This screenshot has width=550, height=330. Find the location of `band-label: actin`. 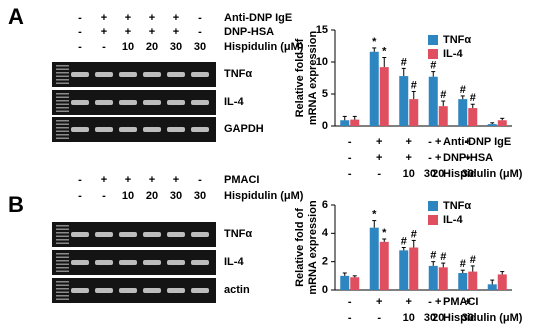

band-label: actin is located at coordinates (237, 290).